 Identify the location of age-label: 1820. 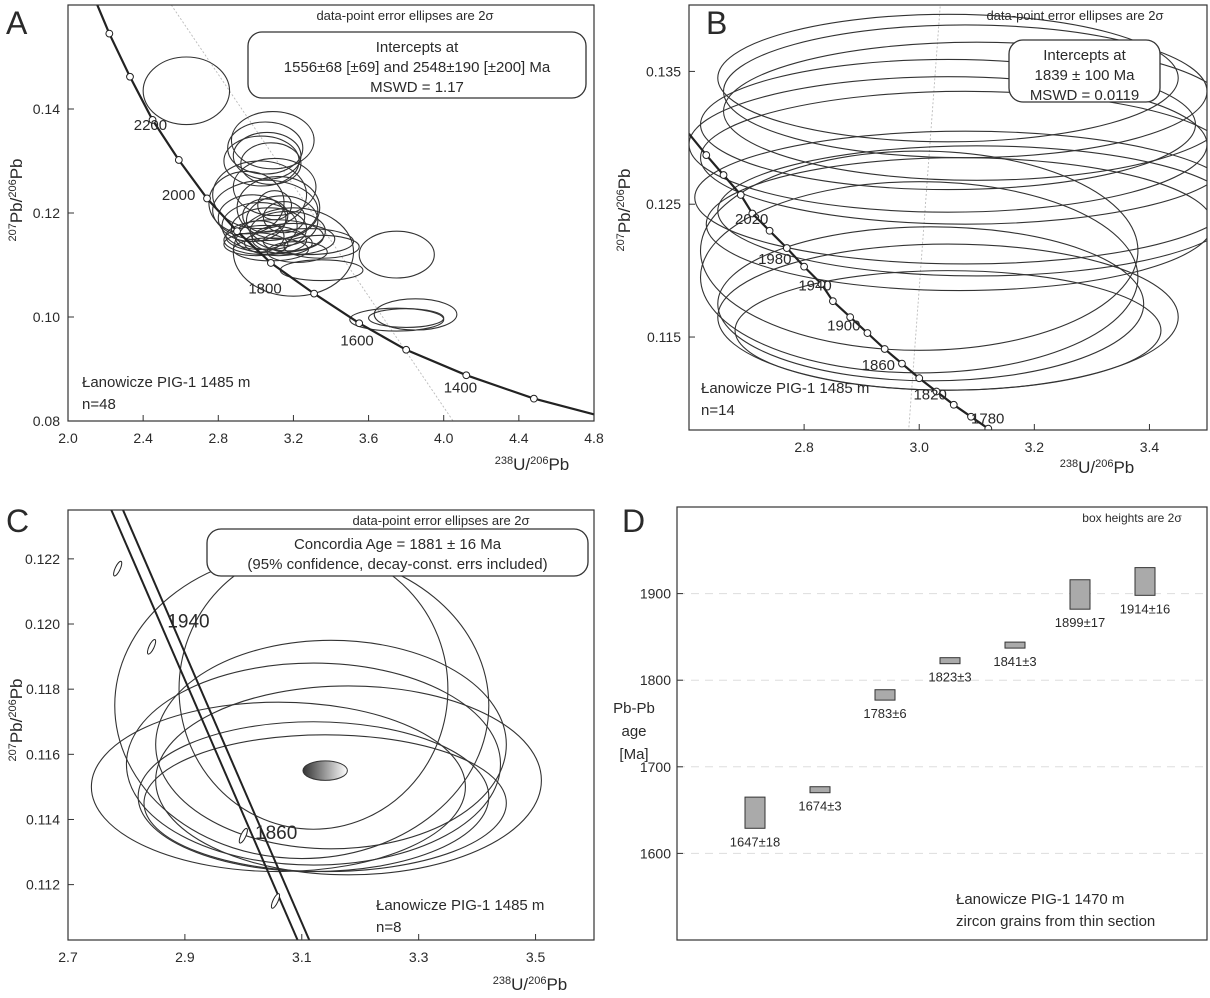
(929, 394).